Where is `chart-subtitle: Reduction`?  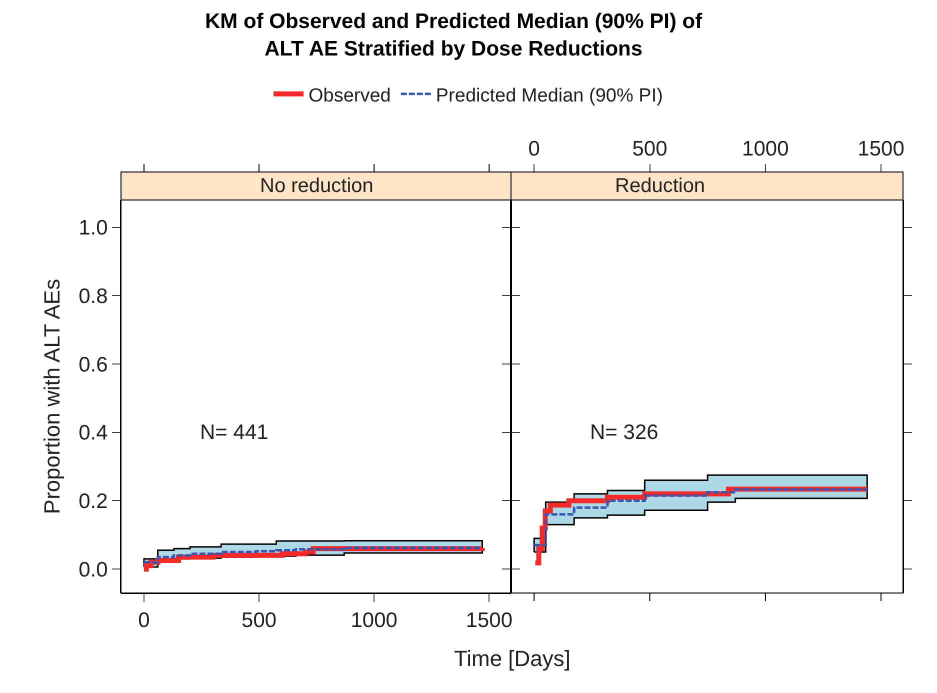 chart-subtitle: Reduction is located at coordinates (660, 186).